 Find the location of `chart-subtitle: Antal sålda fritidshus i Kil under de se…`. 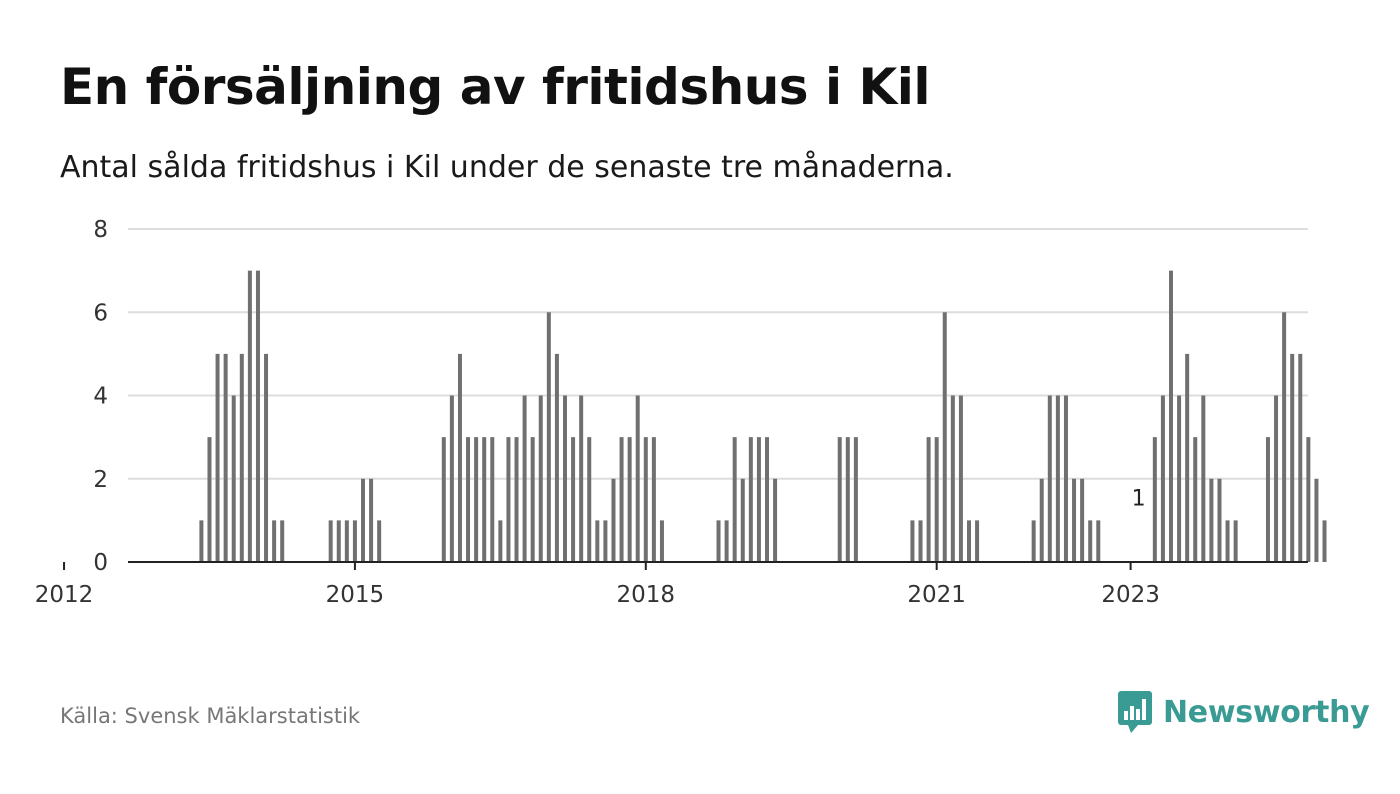

chart-subtitle: Antal sålda fritidshus i Kil under de se… is located at coordinates (507, 167).